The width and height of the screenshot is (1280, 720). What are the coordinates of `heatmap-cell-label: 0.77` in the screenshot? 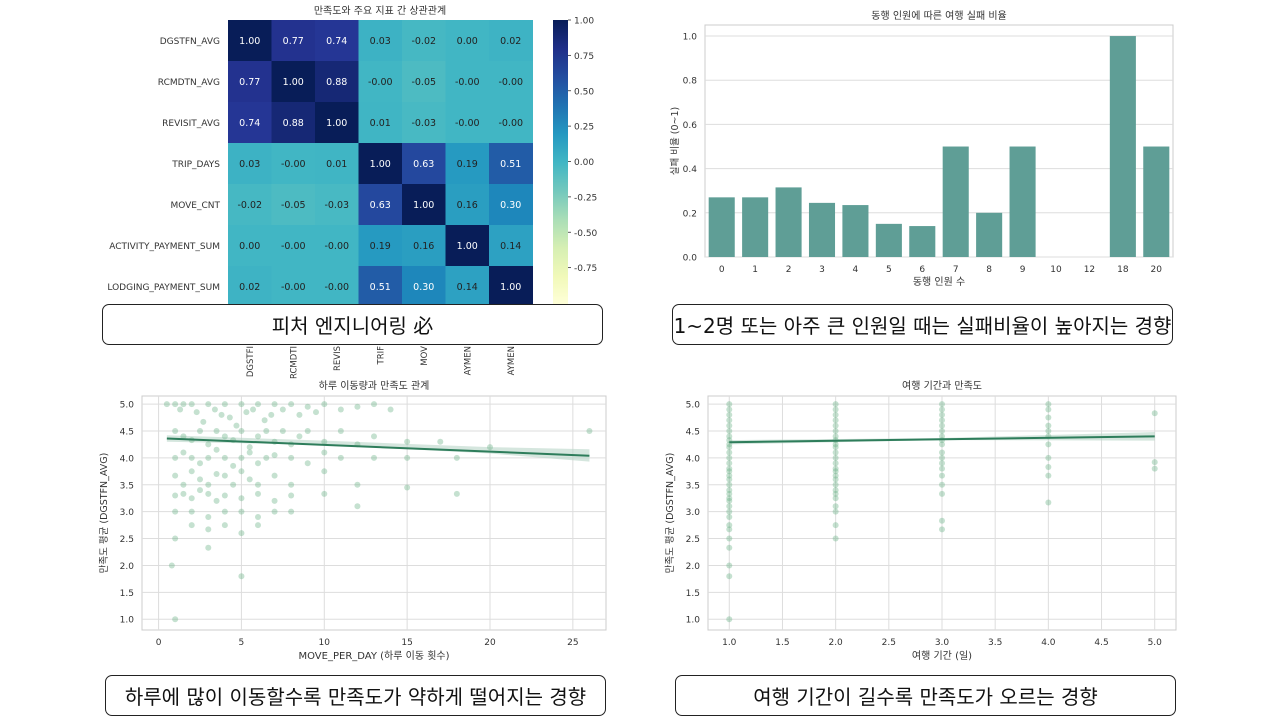 It's located at (249, 82).